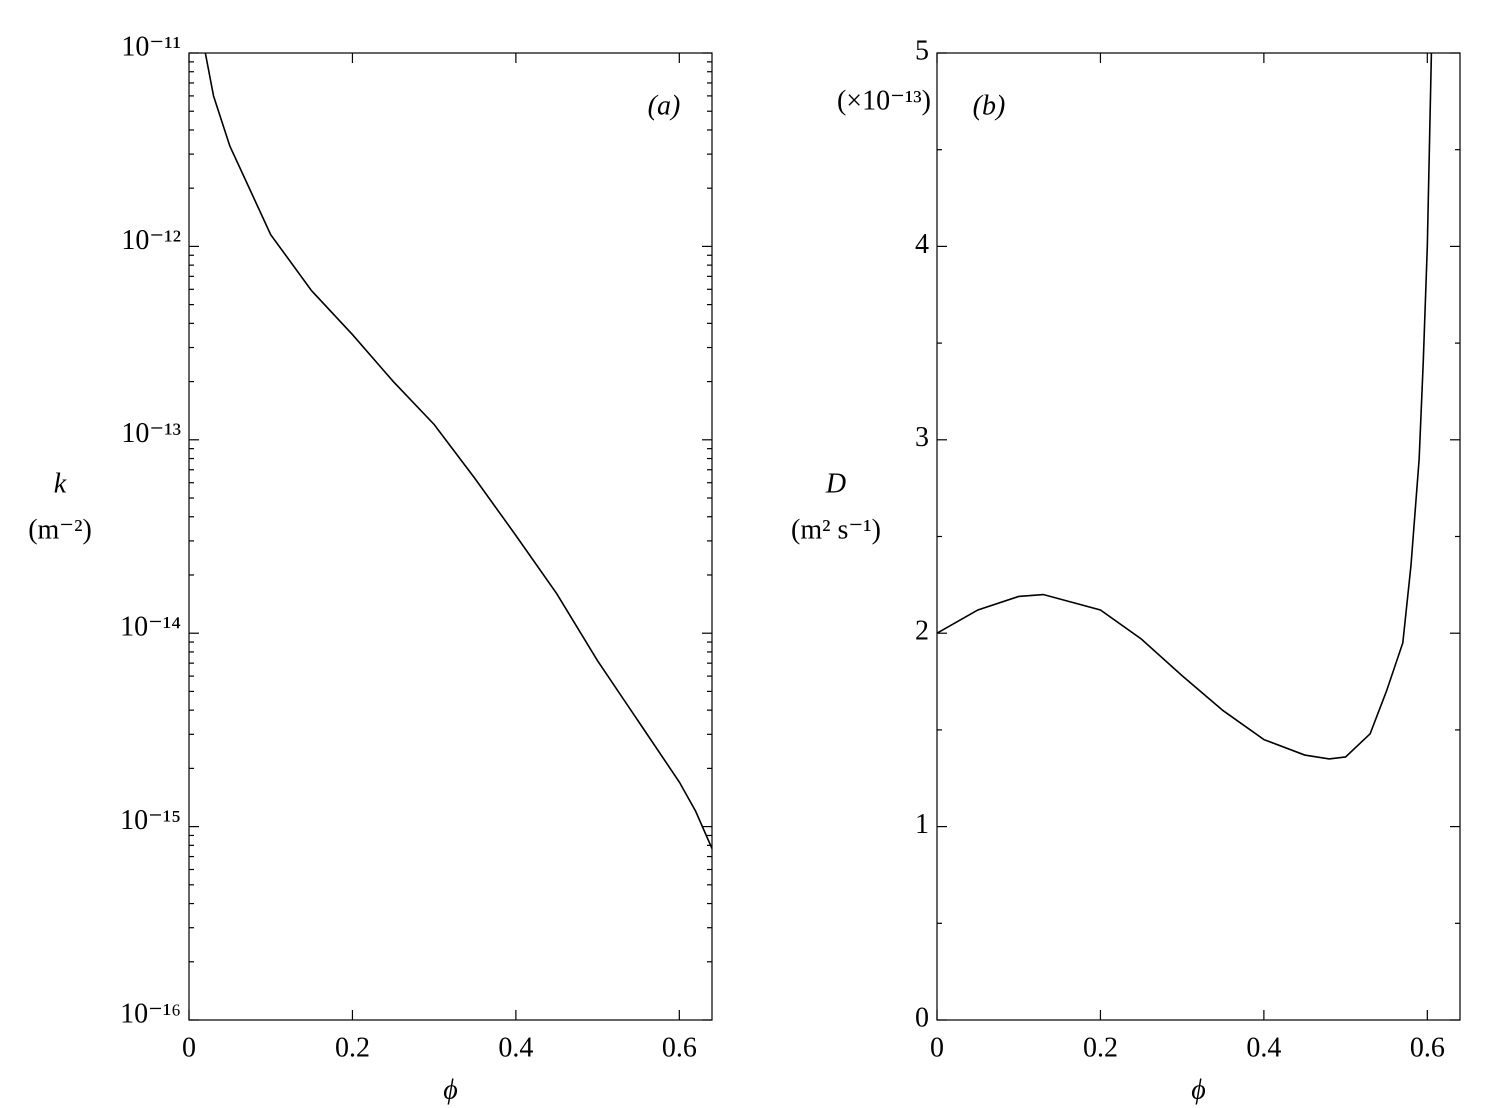  What do you see at coordinates (150, 820) in the screenshot?
I see `y-tick-label: 10⁻¹⁵` at bounding box center [150, 820].